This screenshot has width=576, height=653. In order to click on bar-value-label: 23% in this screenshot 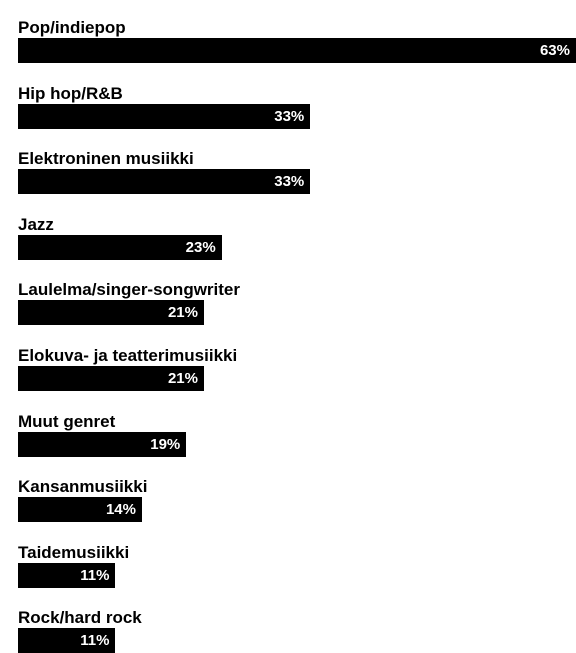, I will do `click(200, 247)`.